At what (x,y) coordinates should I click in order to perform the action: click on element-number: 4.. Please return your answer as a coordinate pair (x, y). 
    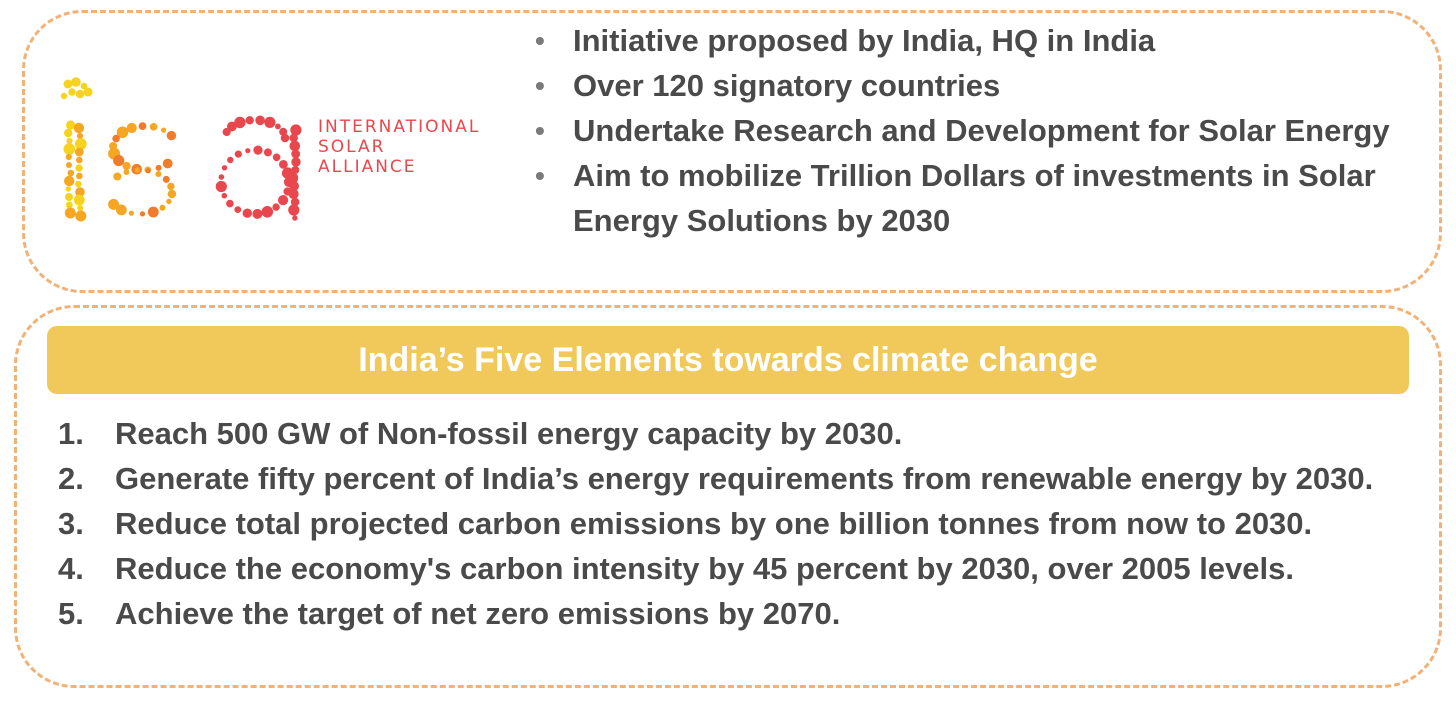
    Looking at the image, I should click on (71, 568).